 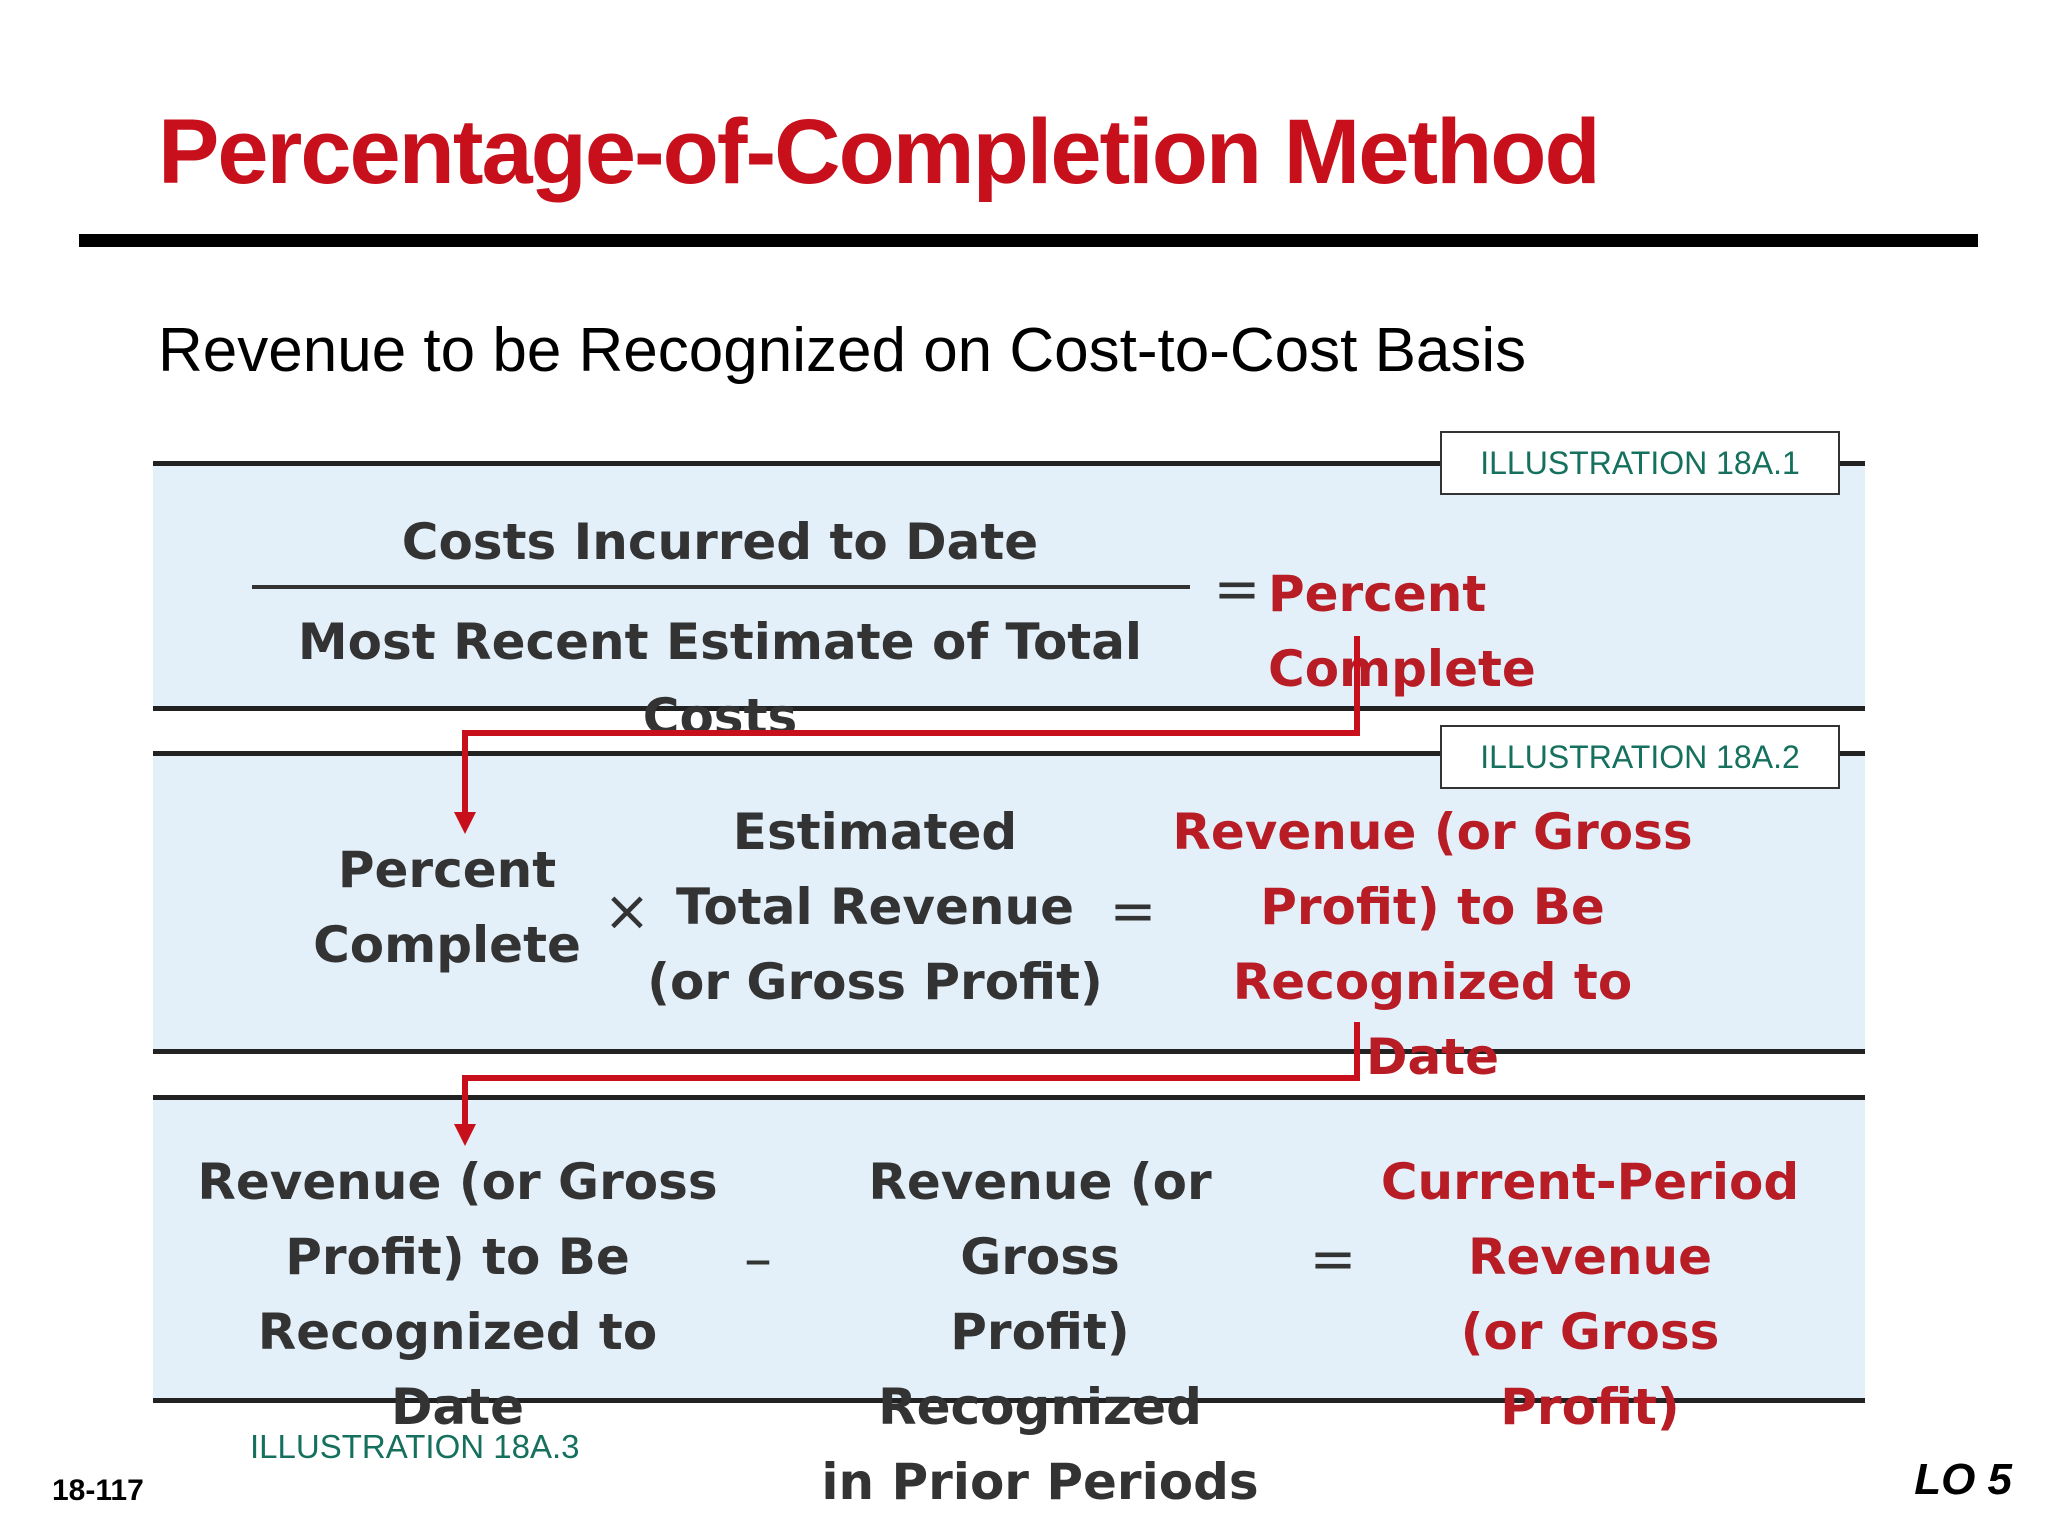 What do you see at coordinates (721, 587) in the screenshot?
I see `fraction-bar` at bounding box center [721, 587].